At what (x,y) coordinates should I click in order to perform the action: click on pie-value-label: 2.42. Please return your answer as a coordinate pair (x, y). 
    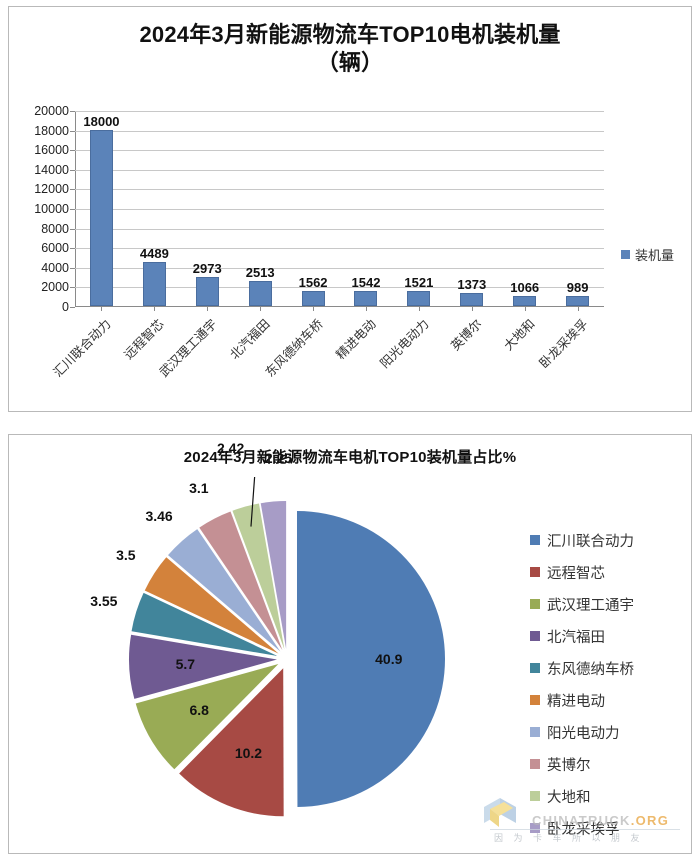
    Looking at the image, I should click on (230, 447).